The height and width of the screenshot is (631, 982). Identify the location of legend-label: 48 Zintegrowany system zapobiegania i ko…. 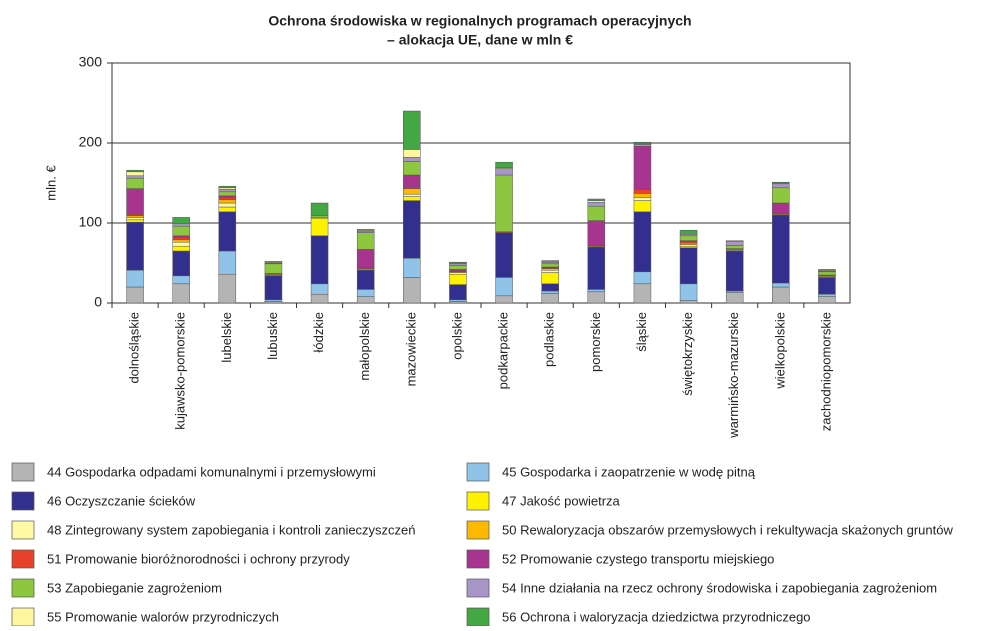
(231, 529).